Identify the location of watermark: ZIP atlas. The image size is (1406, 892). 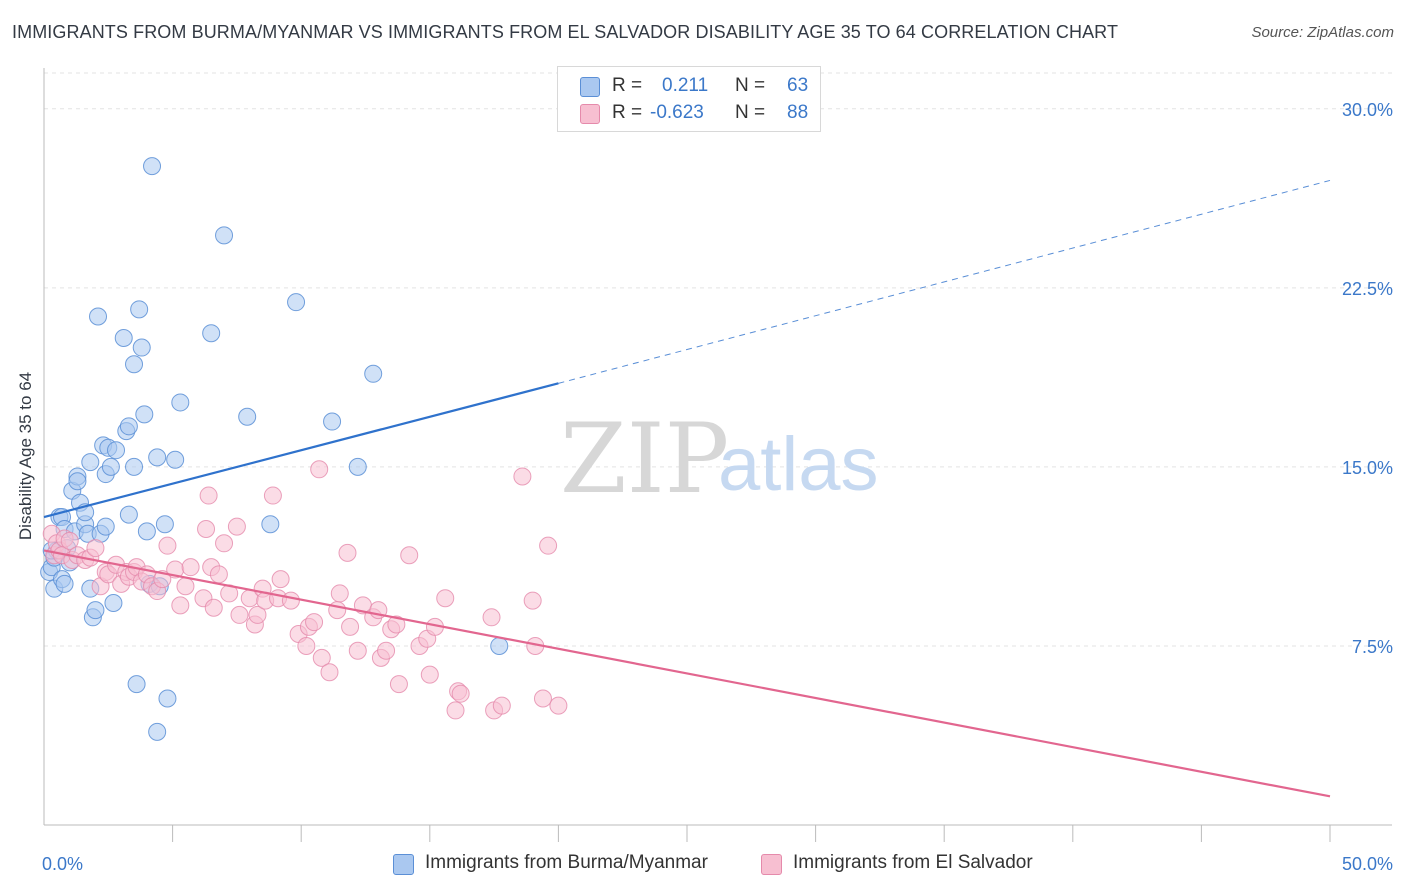
(719, 459).